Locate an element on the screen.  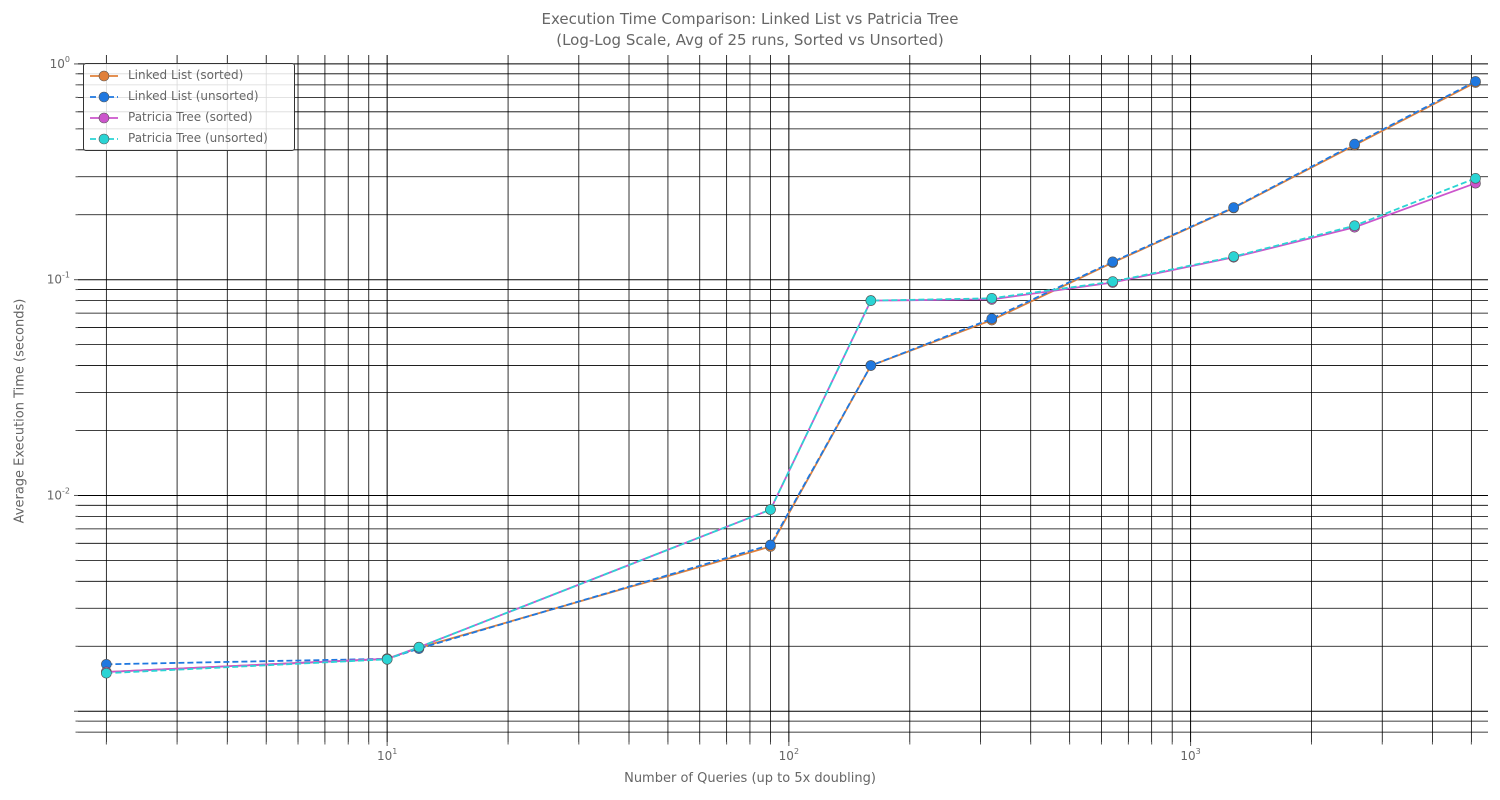
legend-item: Patricia Tree (sorted) is located at coordinates (189, 118).